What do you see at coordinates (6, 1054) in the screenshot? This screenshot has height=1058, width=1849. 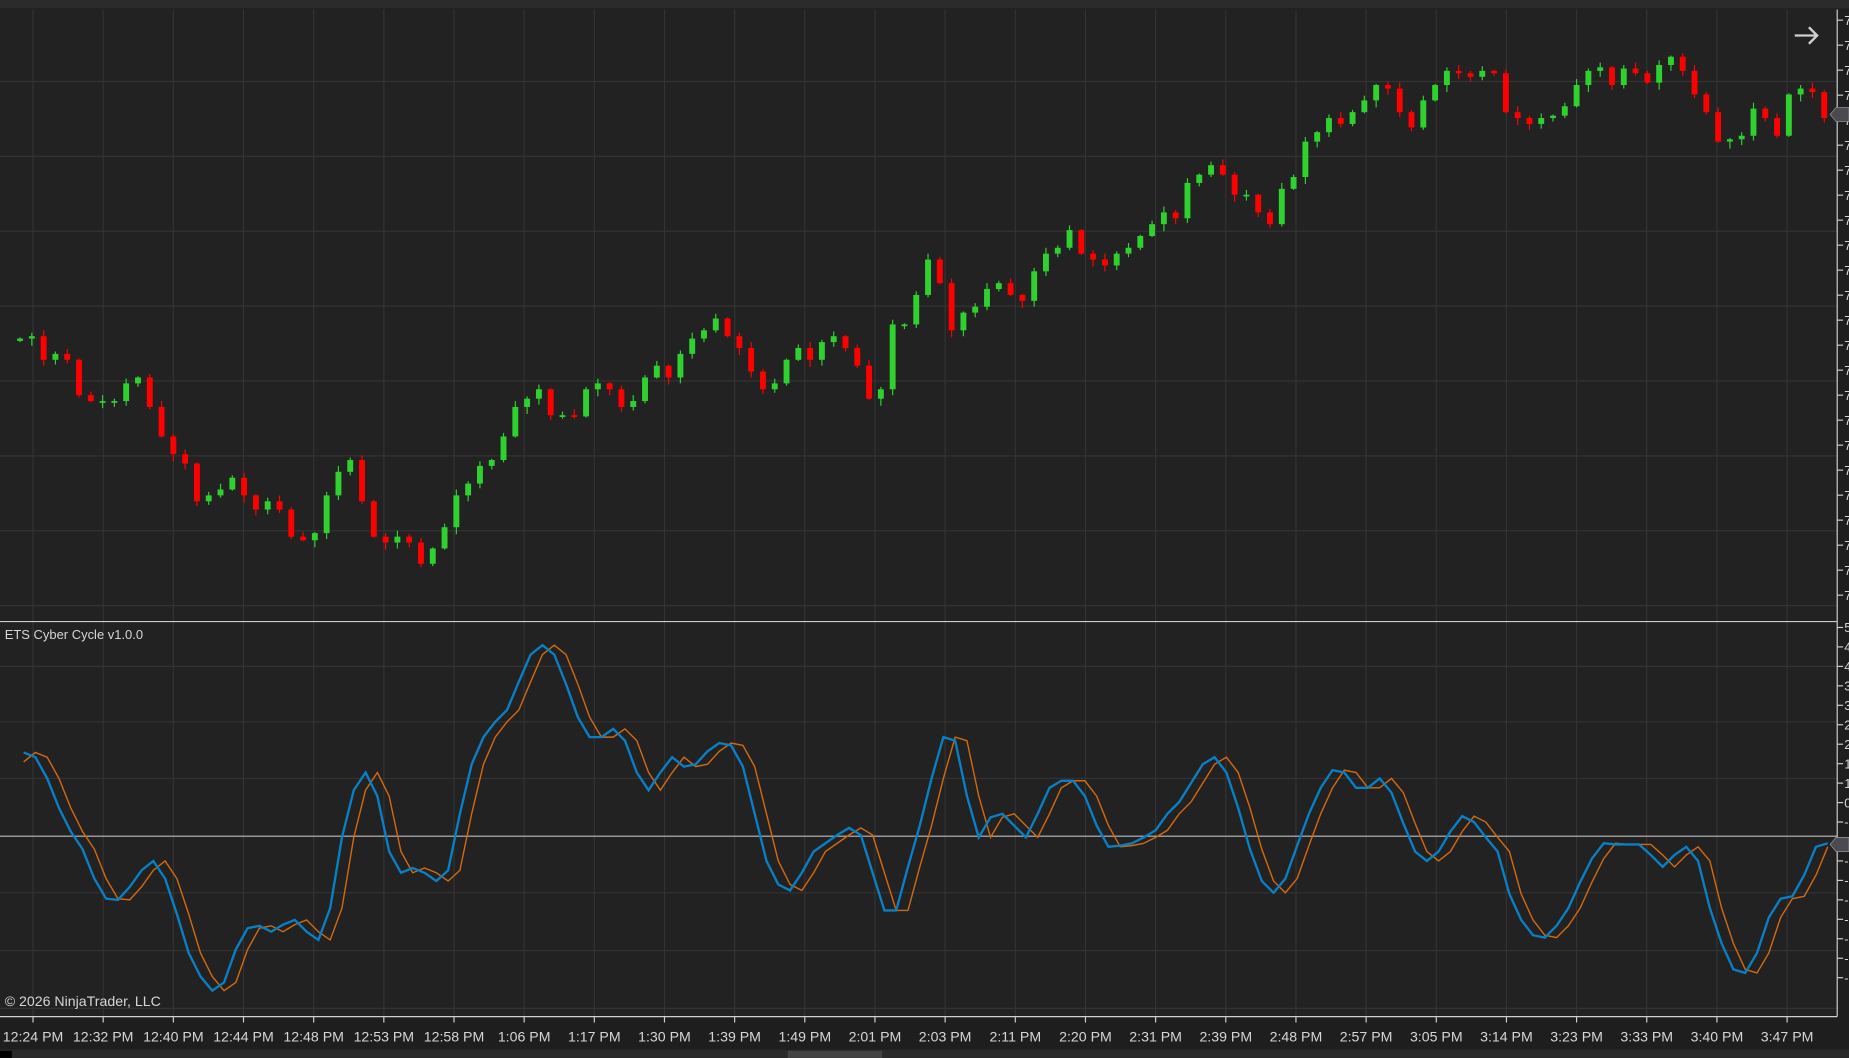 I see `scroll-left-button` at bounding box center [6, 1054].